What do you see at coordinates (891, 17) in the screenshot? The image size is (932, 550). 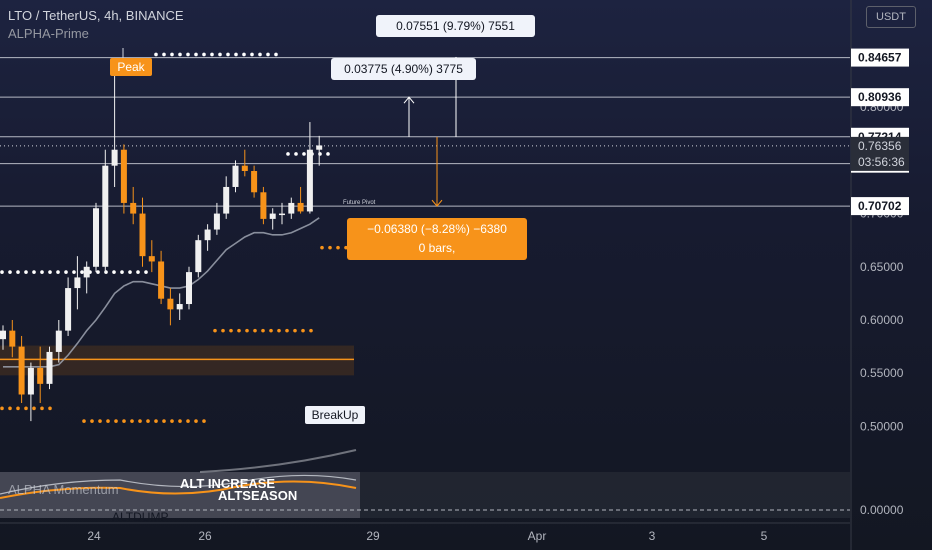 I see `currency-button: USDT` at bounding box center [891, 17].